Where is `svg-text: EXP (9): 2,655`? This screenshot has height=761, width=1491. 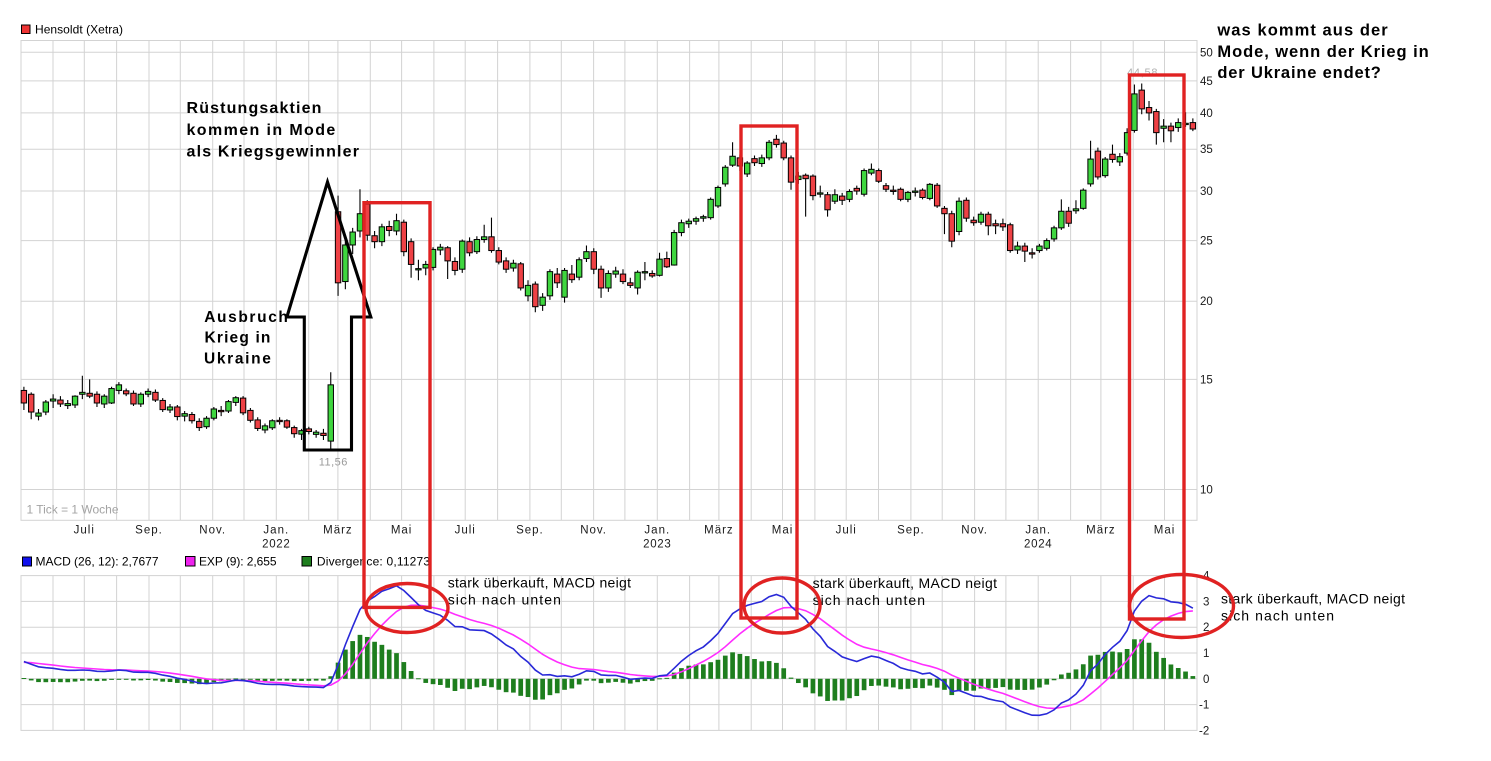
svg-text: EXP (9): 2,655 is located at coordinates (238, 562).